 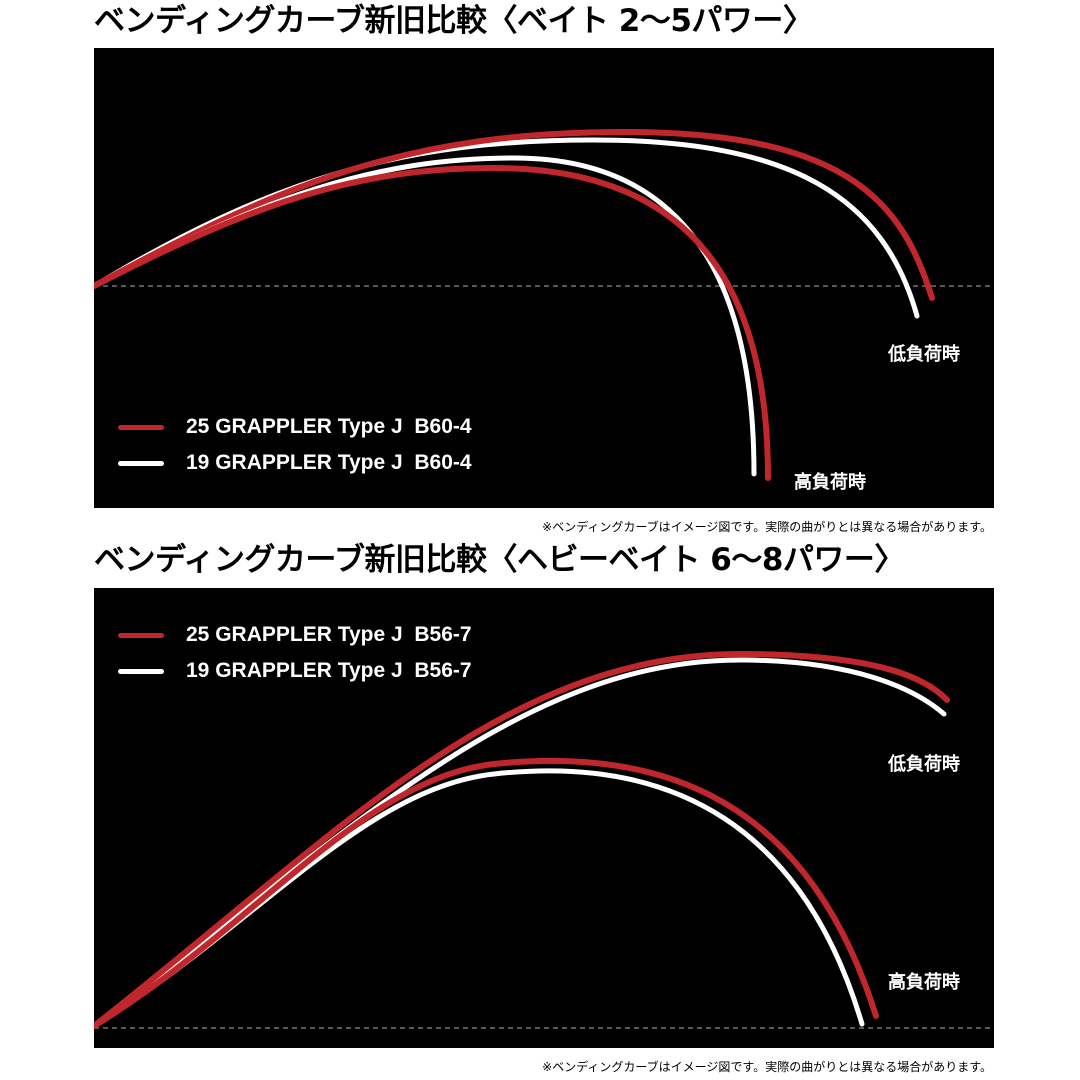 What do you see at coordinates (454, 21) in the screenshot?
I see `section-1-title: ベンディングカーブ新旧比較〈ベイト 2〜5パワー〉` at bounding box center [454, 21].